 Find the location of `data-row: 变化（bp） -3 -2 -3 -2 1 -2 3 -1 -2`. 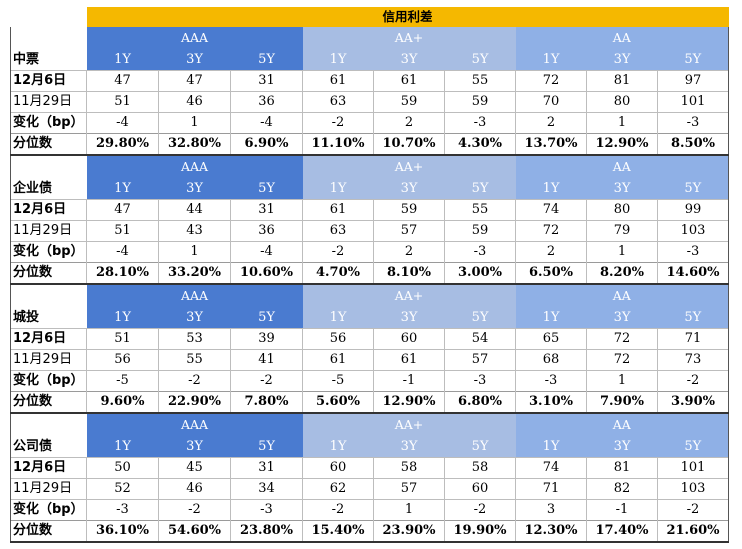

data-row: 变化（bp） -3 -2 -3 -2 1 -2 3 -1 -2 is located at coordinates (369, 510).